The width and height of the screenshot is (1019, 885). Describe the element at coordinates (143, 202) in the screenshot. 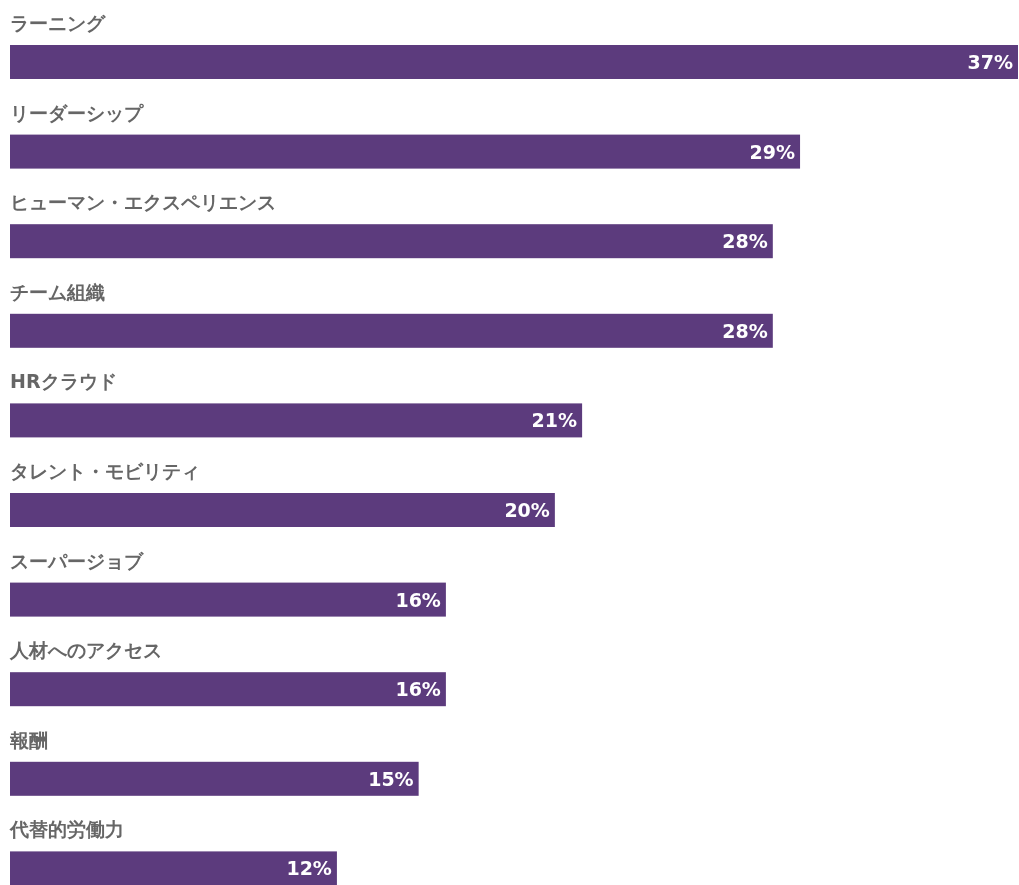

I see `y-tick-label: ヒューマン・エクスペリエンス` at that location.